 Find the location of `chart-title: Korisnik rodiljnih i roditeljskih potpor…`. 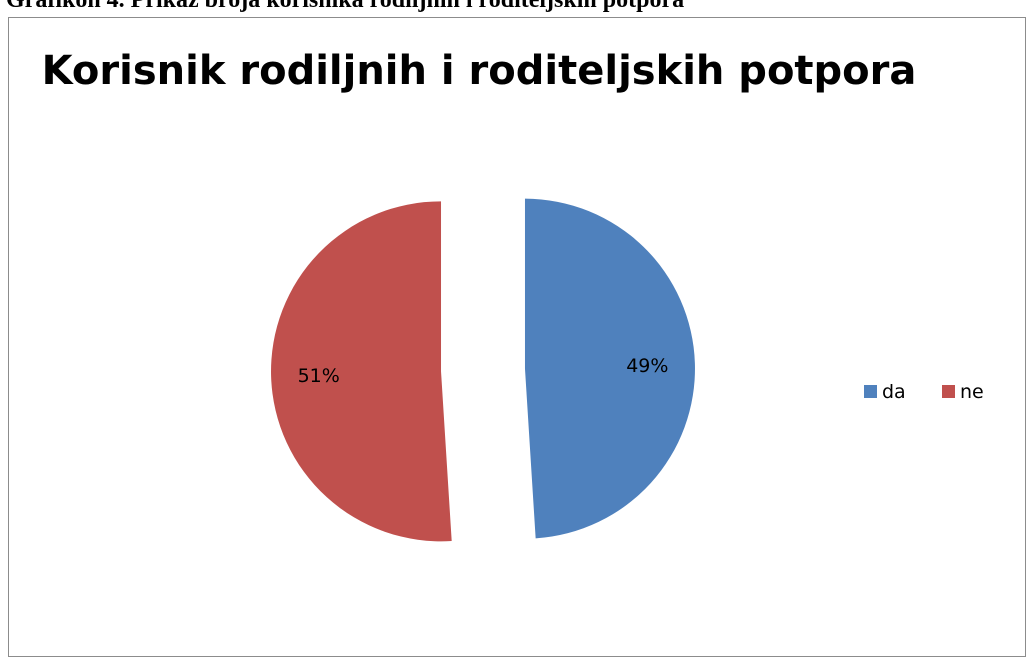

chart-title: Korisnik rodiljnih i roditeljskih potpor… is located at coordinates (479, 71).